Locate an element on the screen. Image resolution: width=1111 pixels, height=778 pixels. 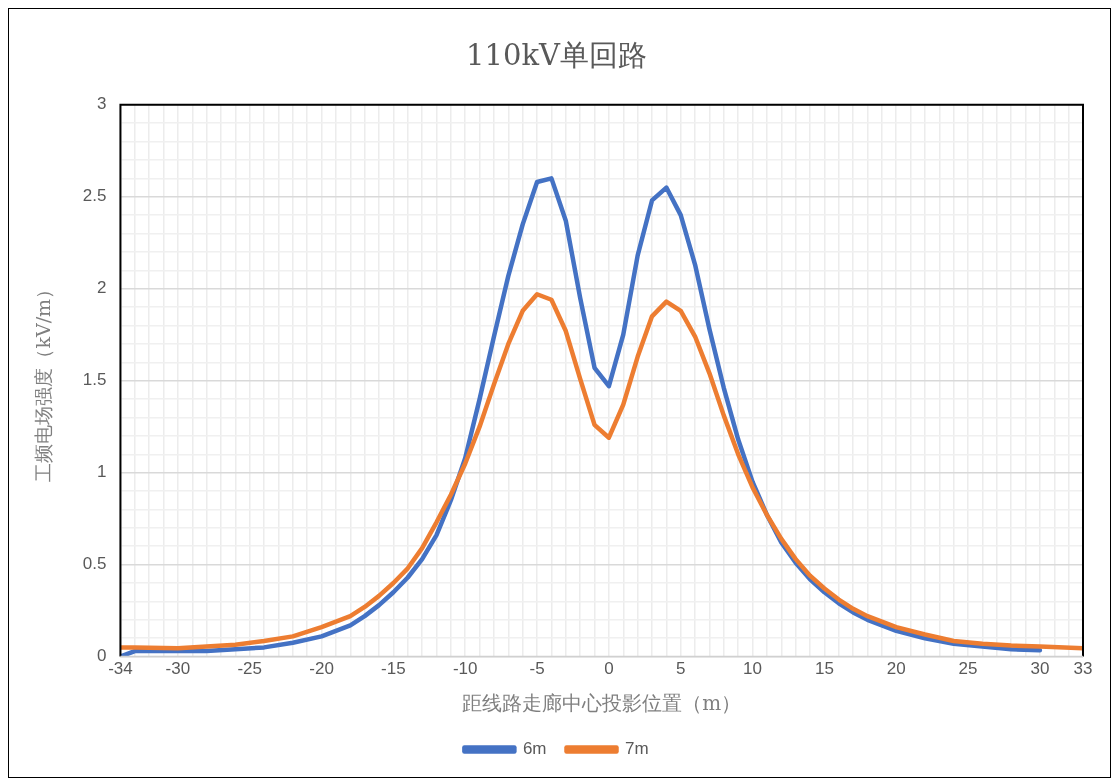
y-axis-title: 工频电场强度（kV/m） is located at coordinates (43, 380).